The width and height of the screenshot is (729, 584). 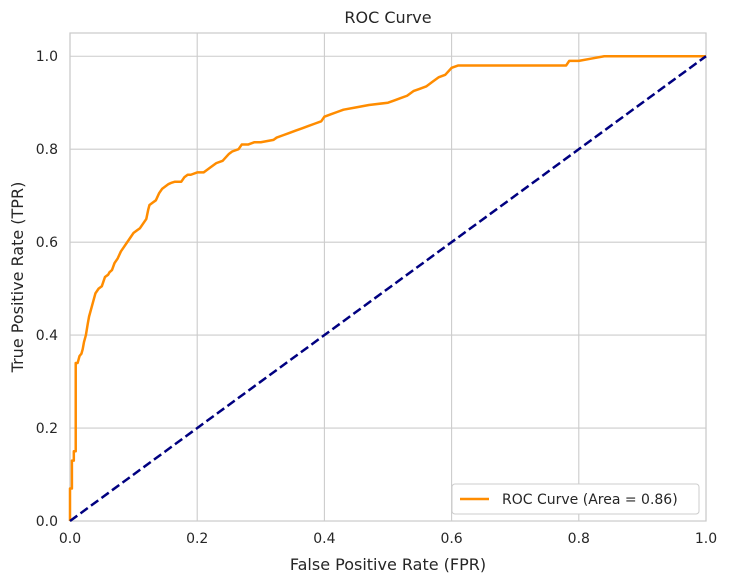 What do you see at coordinates (706, 539) in the screenshot?
I see `x-tick-label: 1.0` at bounding box center [706, 539].